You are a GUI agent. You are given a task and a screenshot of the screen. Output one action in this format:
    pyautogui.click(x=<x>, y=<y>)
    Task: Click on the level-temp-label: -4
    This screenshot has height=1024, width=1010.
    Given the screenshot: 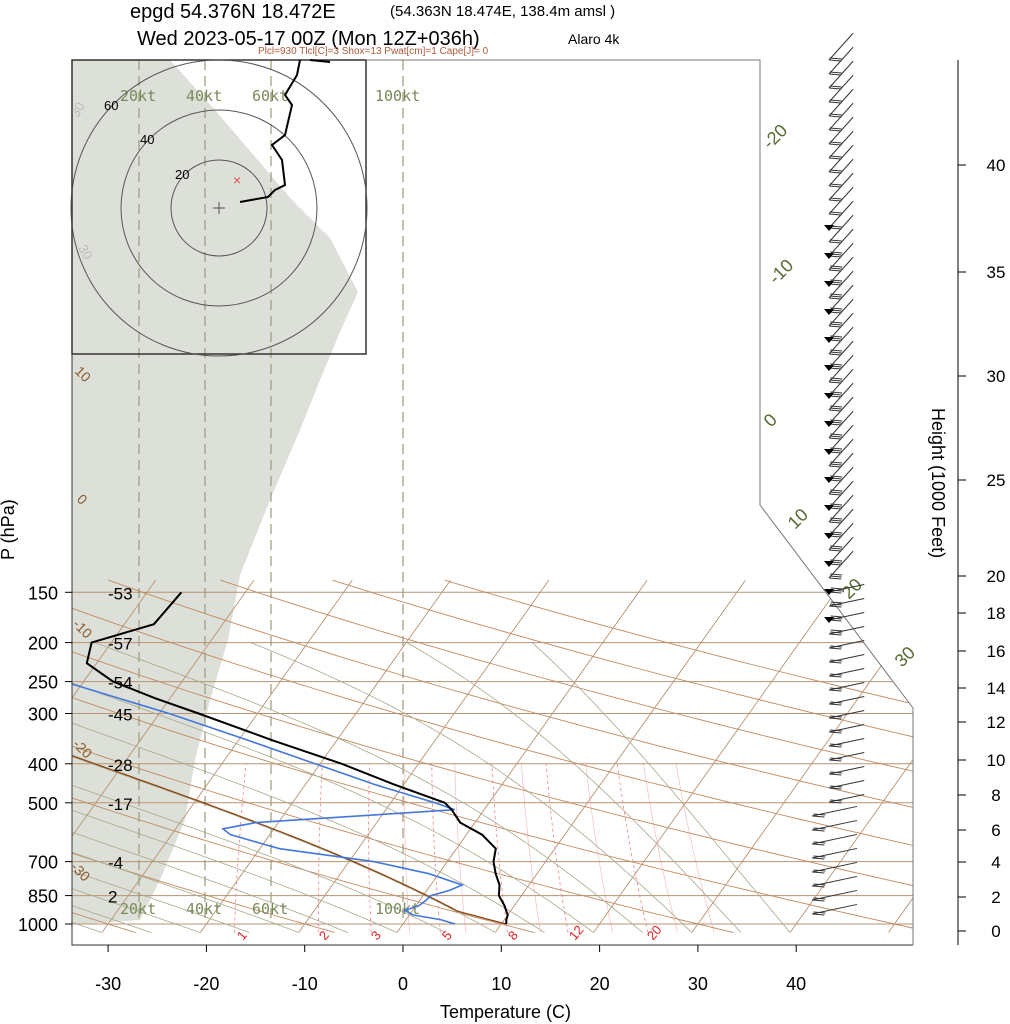 What is the action you would take?
    pyautogui.click(x=115, y=863)
    